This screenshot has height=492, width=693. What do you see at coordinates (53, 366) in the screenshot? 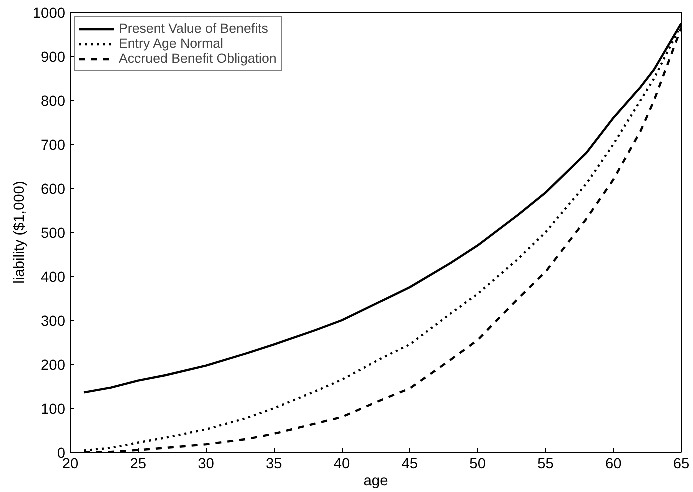
I see `y-tick-label: 200` at bounding box center [53, 366].